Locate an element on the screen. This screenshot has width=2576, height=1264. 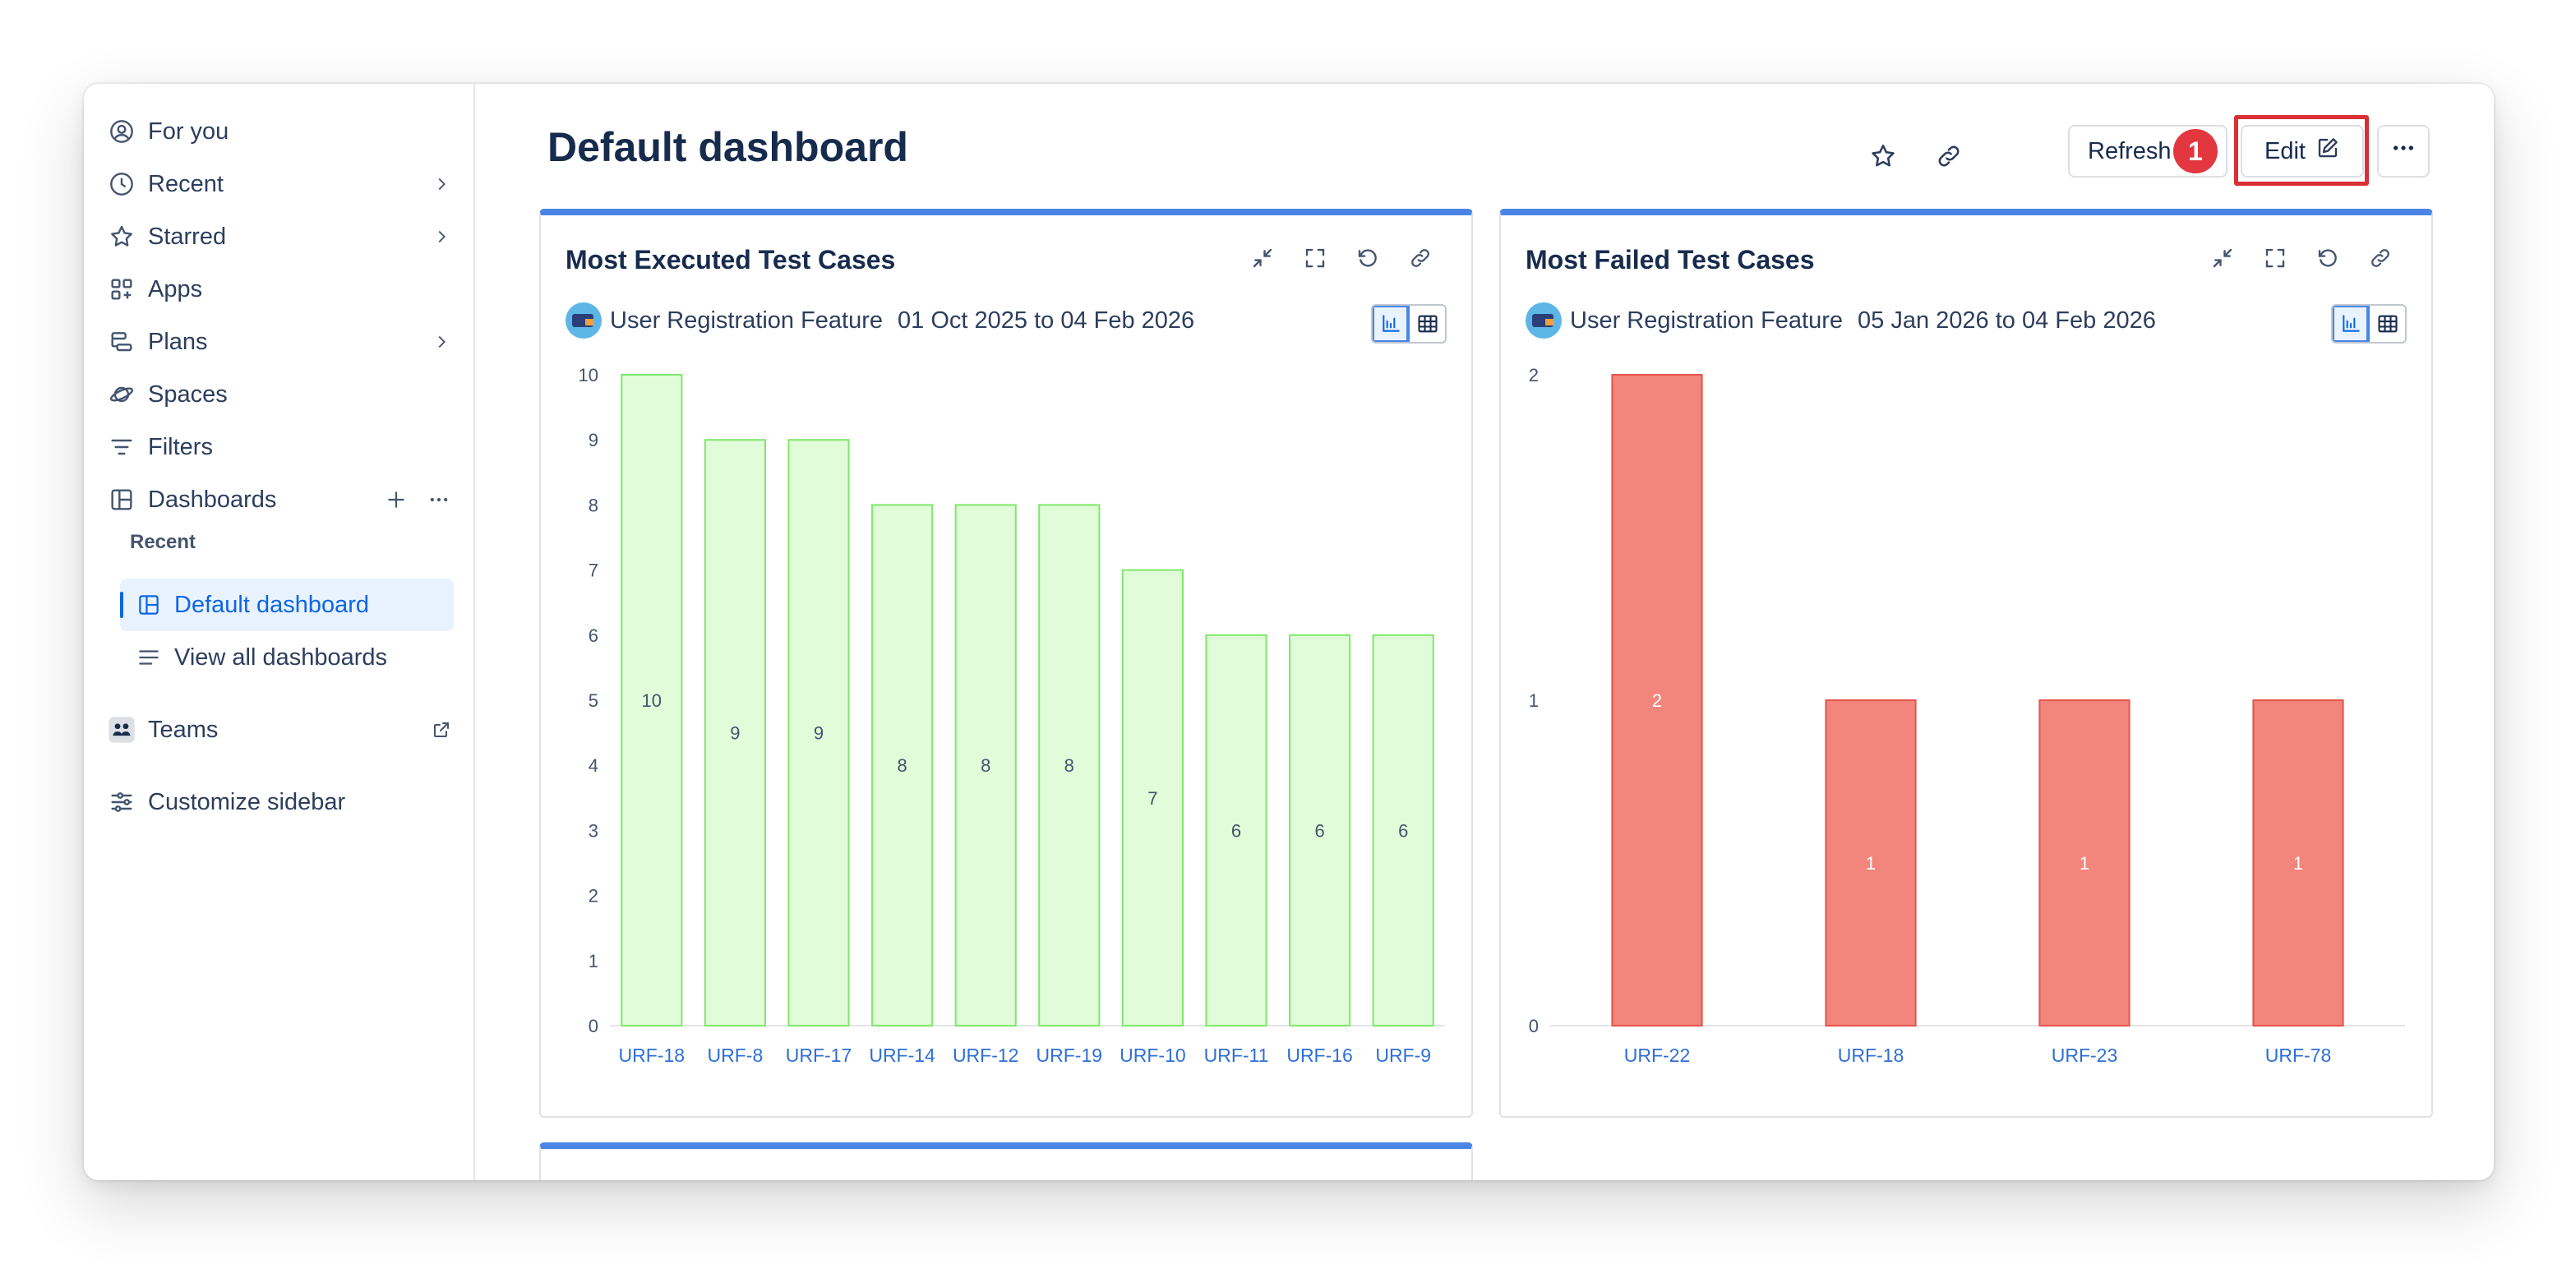
sidebar-item-label: Spaces is located at coordinates (188, 395).